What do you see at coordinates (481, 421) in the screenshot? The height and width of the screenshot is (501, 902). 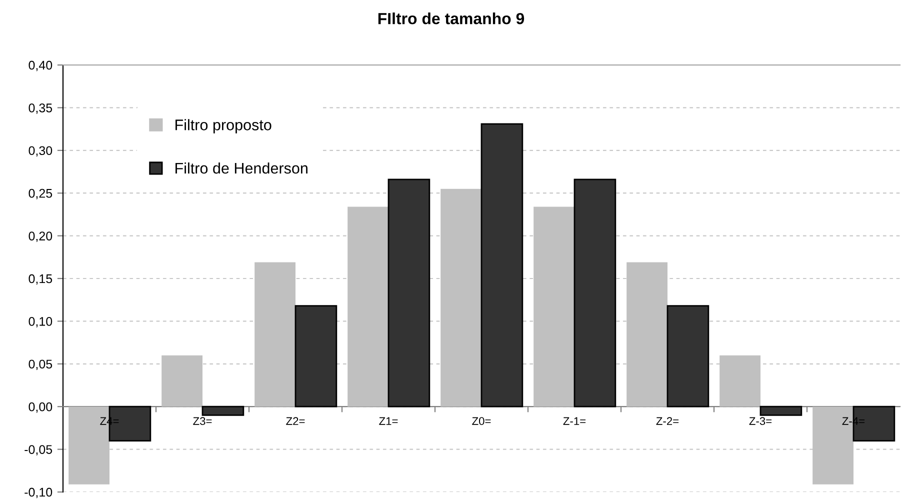 I see `x-tick-label: Z0=` at bounding box center [481, 421].